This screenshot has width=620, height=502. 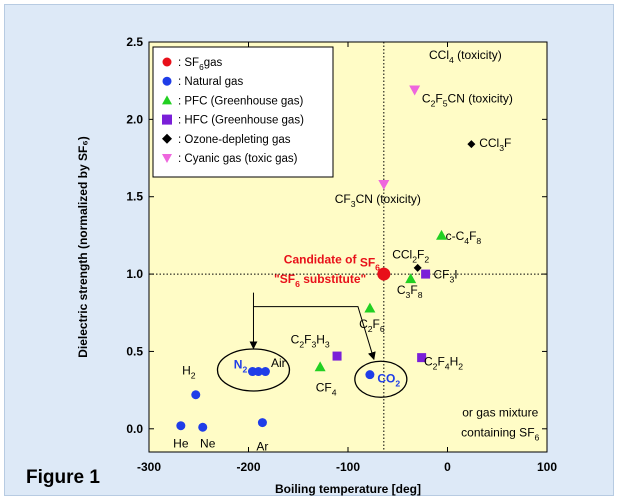 I want to click on label-c3f8: C3F8, so click(x=410, y=291).